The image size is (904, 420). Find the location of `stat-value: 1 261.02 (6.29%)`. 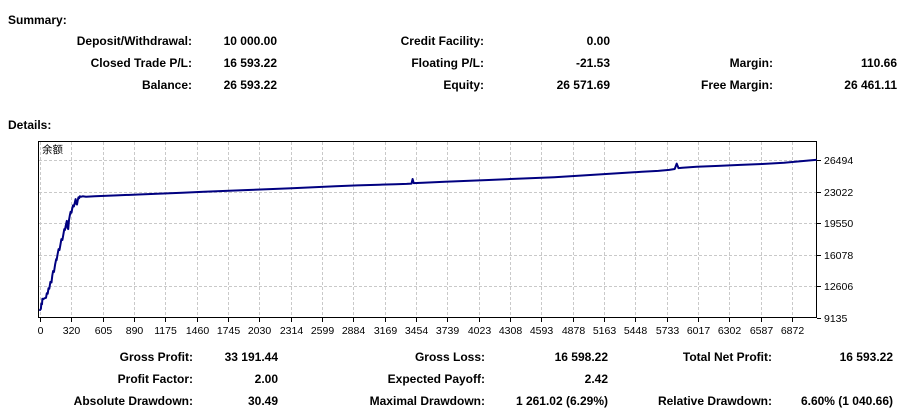

stat-value: 1 261.02 (6.29%) is located at coordinates (561, 401).